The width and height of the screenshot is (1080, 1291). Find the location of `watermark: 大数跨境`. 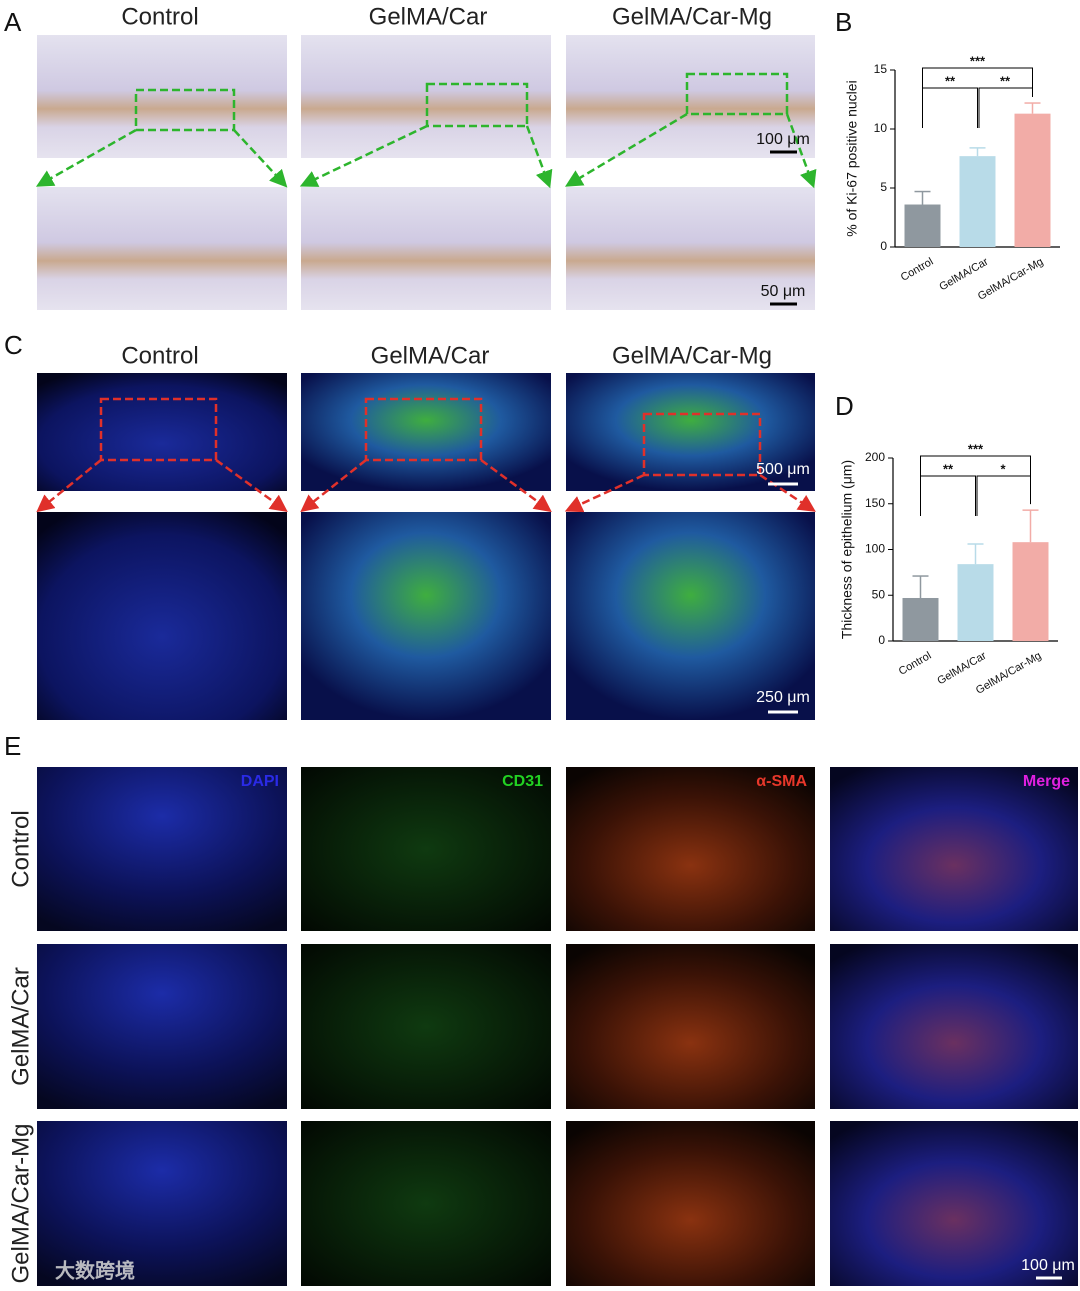

watermark: 大数跨境 is located at coordinates (95, 1270).